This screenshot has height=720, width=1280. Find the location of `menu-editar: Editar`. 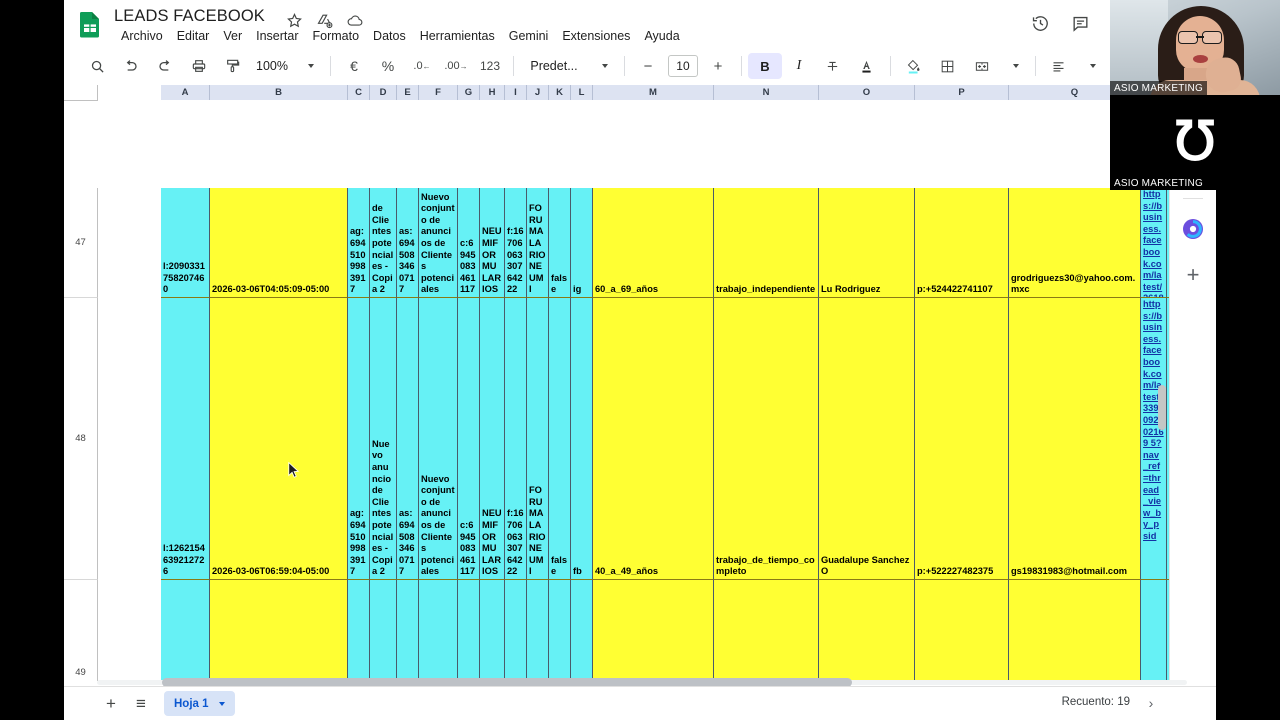

menu-editar: Editar is located at coordinates (193, 36).